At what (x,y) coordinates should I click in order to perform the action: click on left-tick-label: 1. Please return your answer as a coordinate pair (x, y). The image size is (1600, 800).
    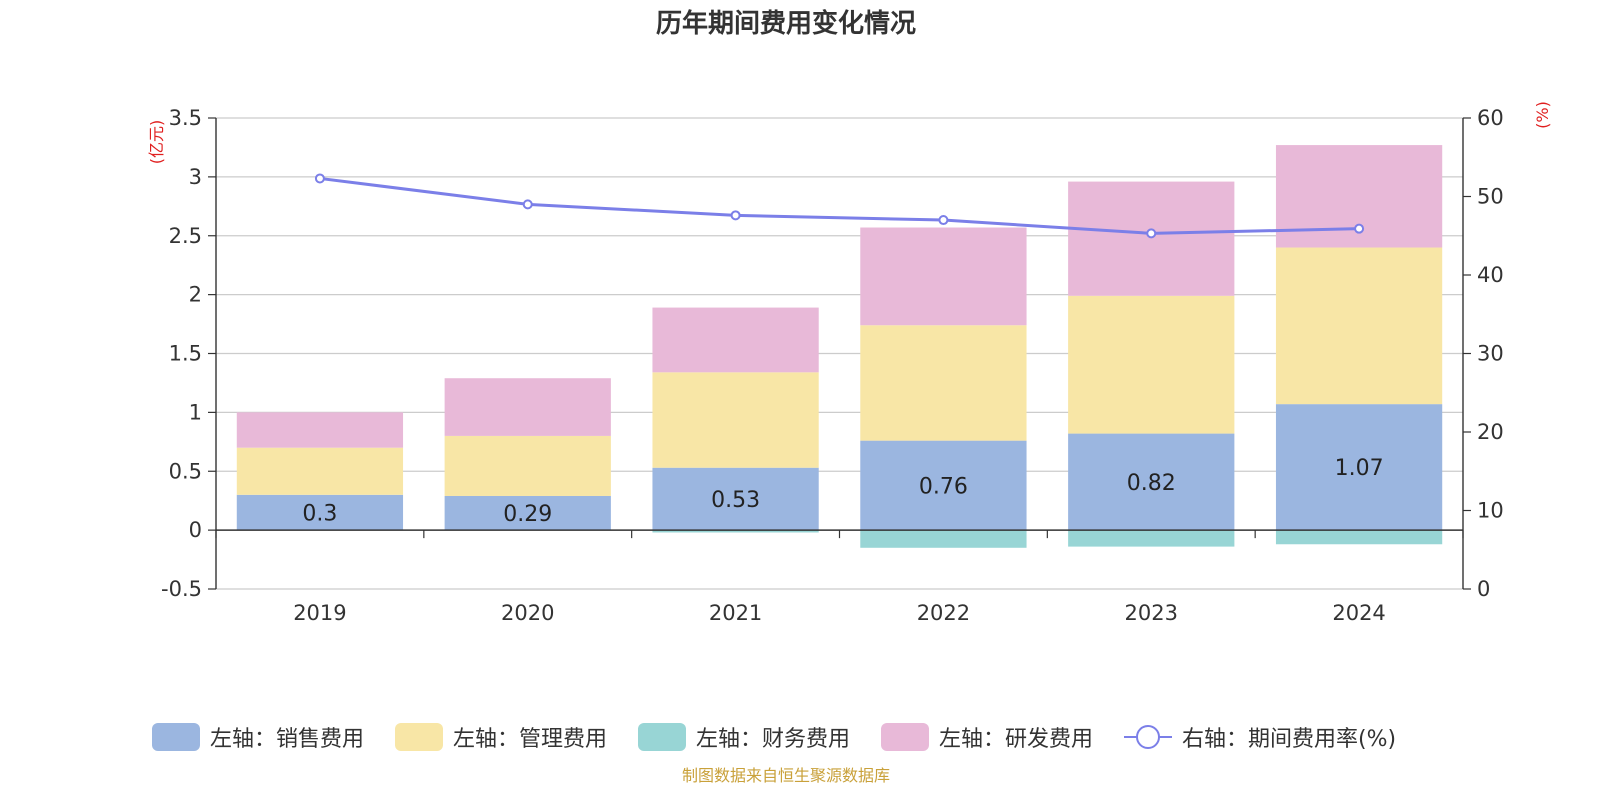
    Looking at the image, I should click on (195, 412).